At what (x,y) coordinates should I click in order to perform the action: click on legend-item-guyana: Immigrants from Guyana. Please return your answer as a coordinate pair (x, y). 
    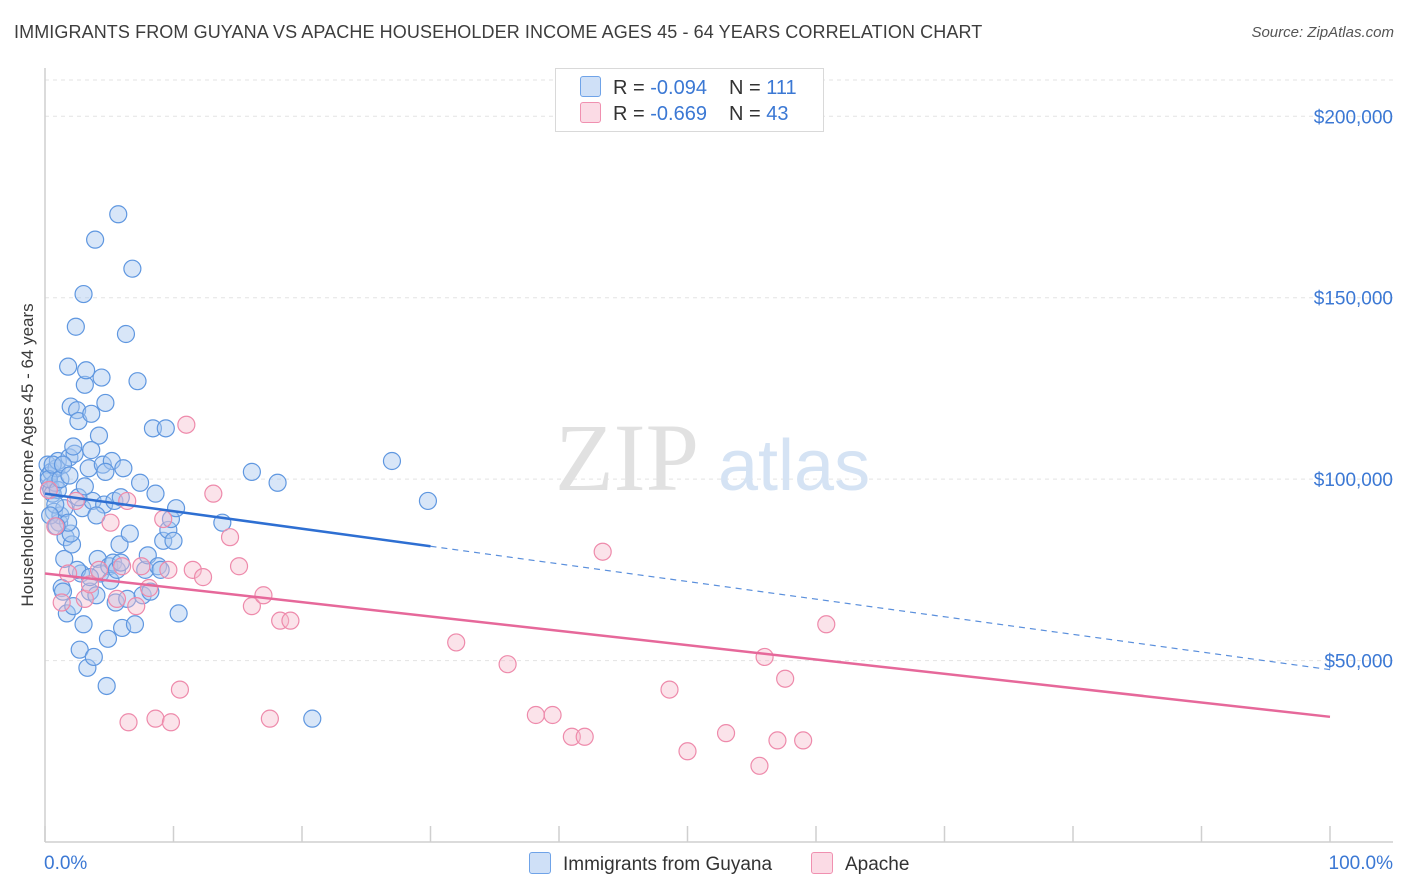
    Looking at the image, I should click on (650, 864).